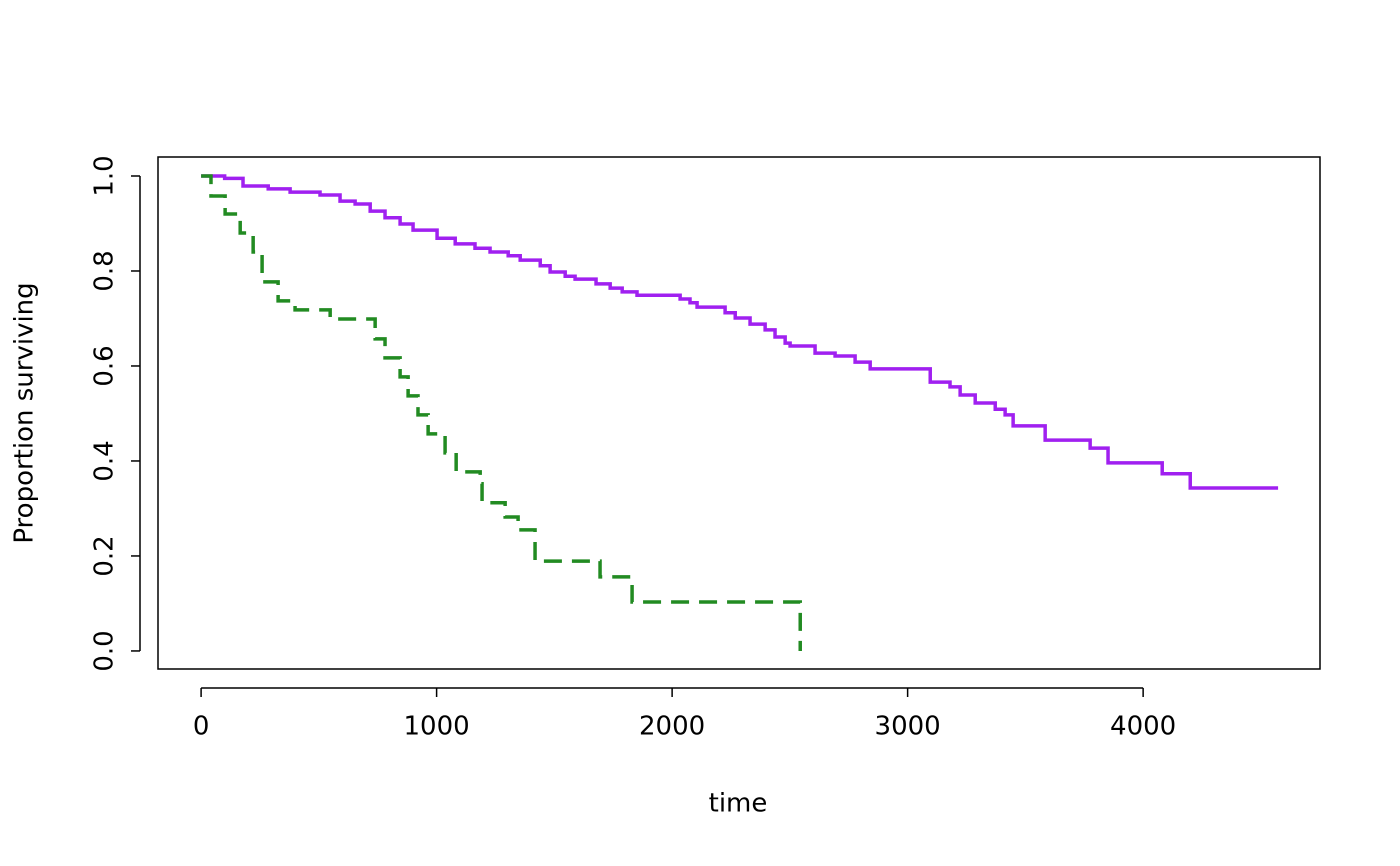 The image size is (1400, 866). What do you see at coordinates (105, 270) in the screenshot?
I see `y-tick-label: 0.8` at bounding box center [105, 270].